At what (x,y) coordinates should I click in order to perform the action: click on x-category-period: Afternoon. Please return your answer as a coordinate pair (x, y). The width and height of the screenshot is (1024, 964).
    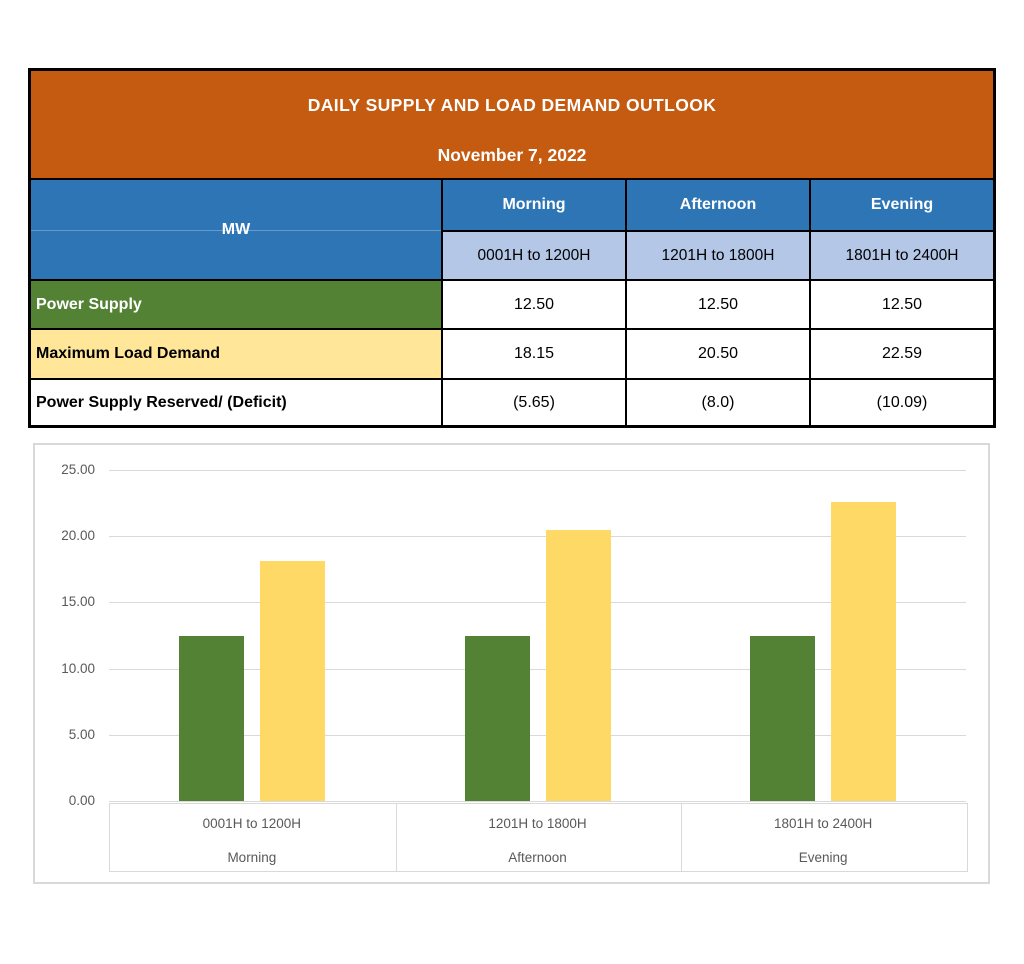
    Looking at the image, I should click on (537, 857).